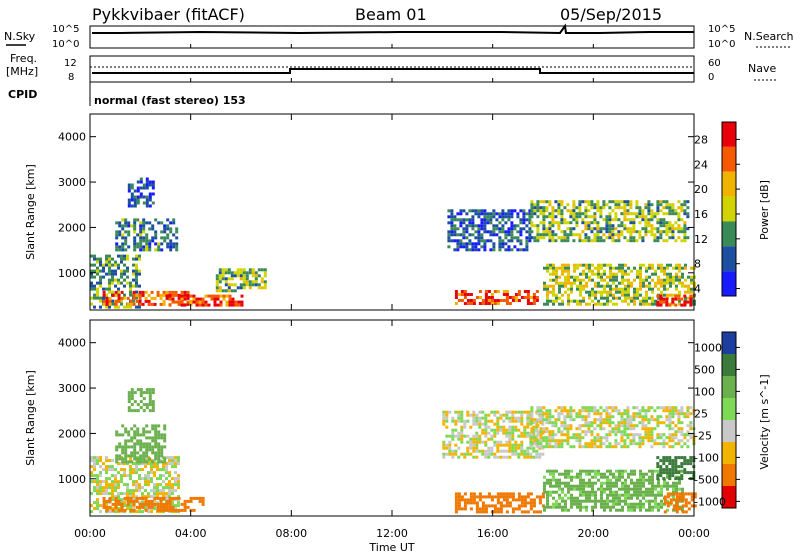 This screenshot has height=558, width=800. I want to click on noise-sky-line, so click(393, 29).